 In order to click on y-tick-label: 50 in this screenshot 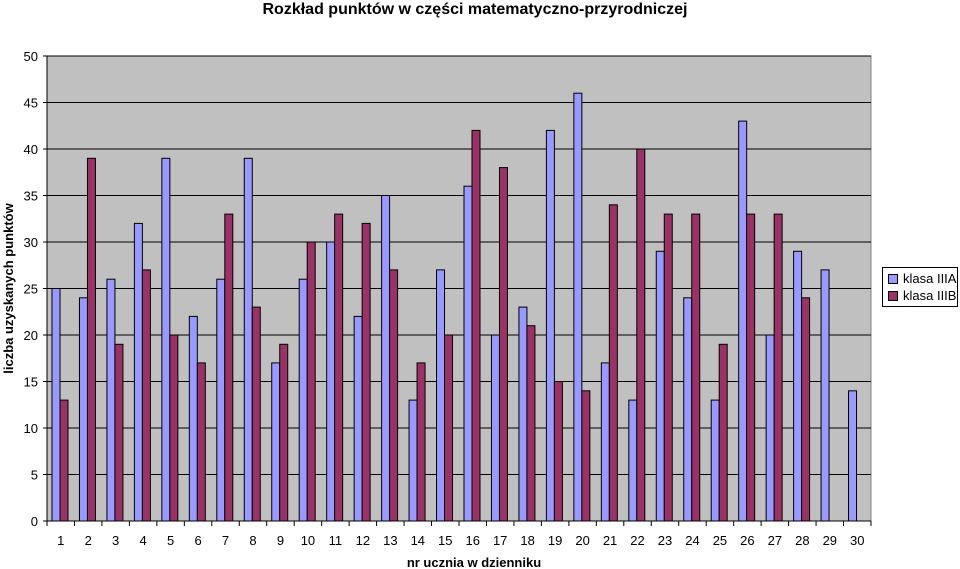, I will do `click(31, 56)`.